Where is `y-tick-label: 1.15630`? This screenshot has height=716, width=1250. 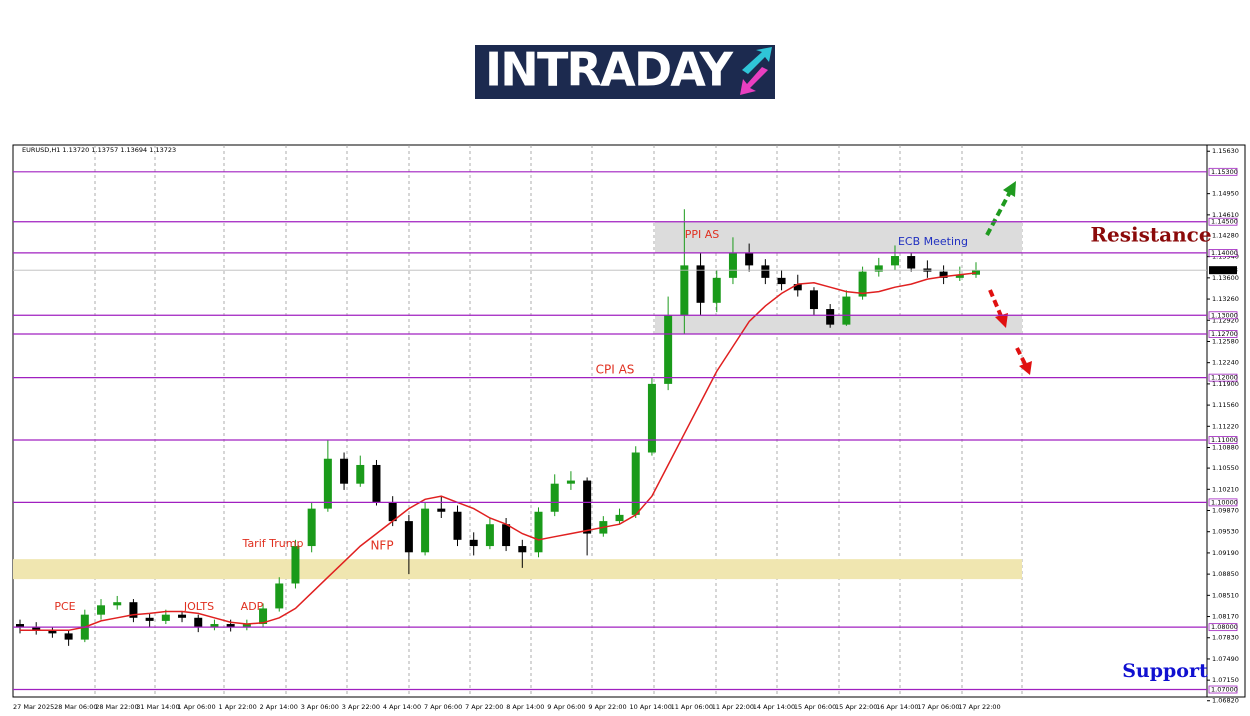 y-tick-label: 1.15630 is located at coordinates (1225, 151).